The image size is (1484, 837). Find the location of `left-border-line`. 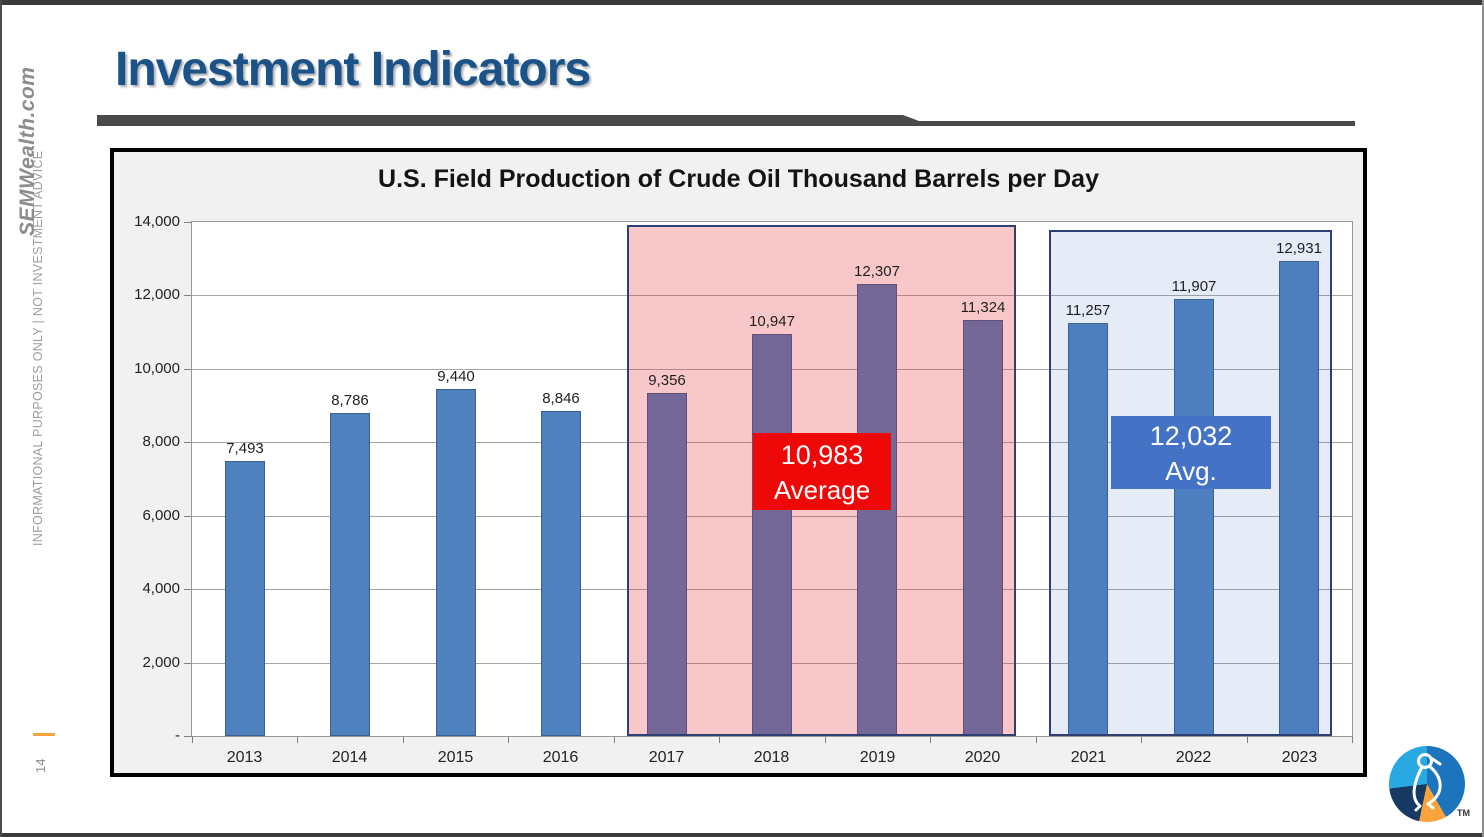

left-border-line is located at coordinates (1, 418).